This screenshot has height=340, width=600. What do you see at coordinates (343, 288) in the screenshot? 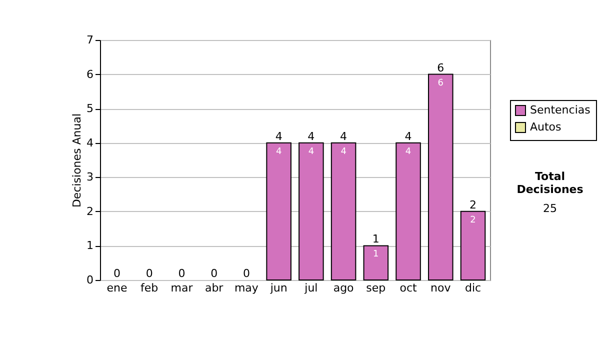
I see `x-tick-label: ago` at bounding box center [343, 288].